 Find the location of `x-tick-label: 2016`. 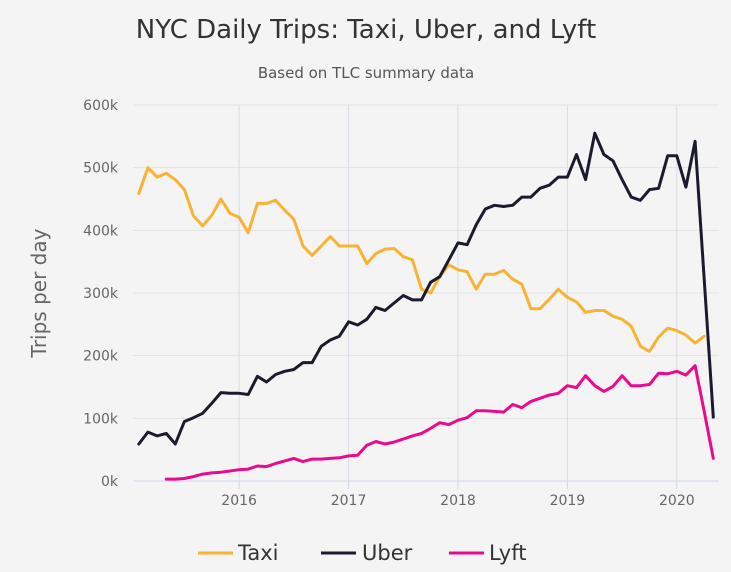

x-tick-label: 2016 is located at coordinates (239, 501).